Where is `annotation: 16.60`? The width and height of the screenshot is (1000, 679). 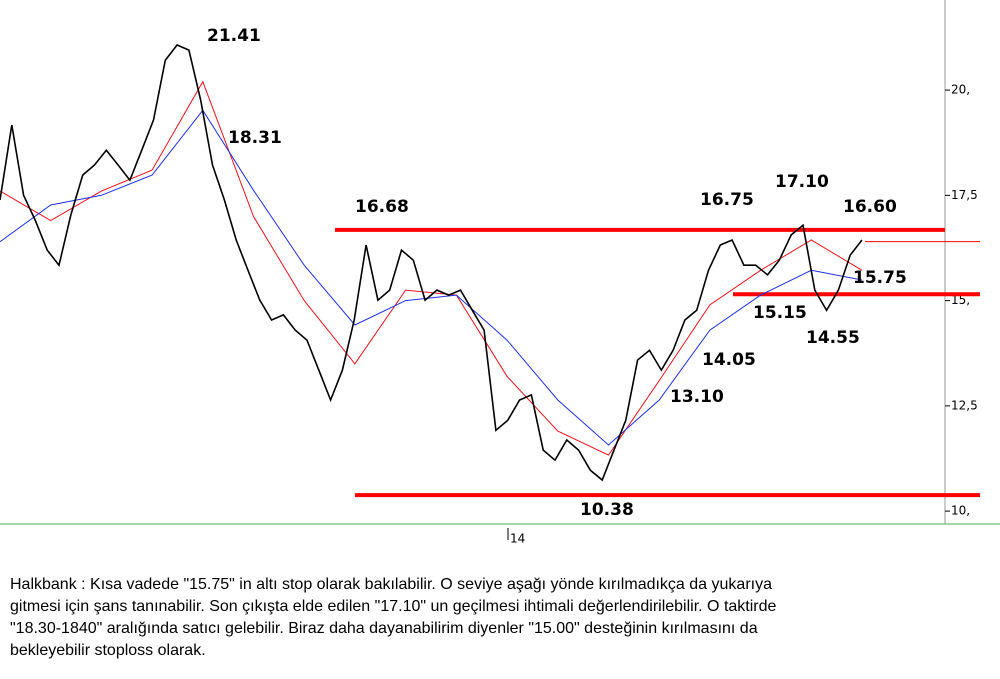
annotation: 16.60 is located at coordinates (870, 207).